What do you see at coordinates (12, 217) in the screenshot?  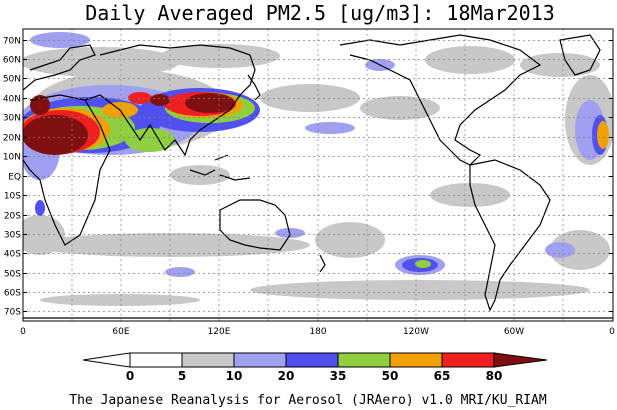 I see `lat-label-20s: 20S` at bounding box center [12, 217].